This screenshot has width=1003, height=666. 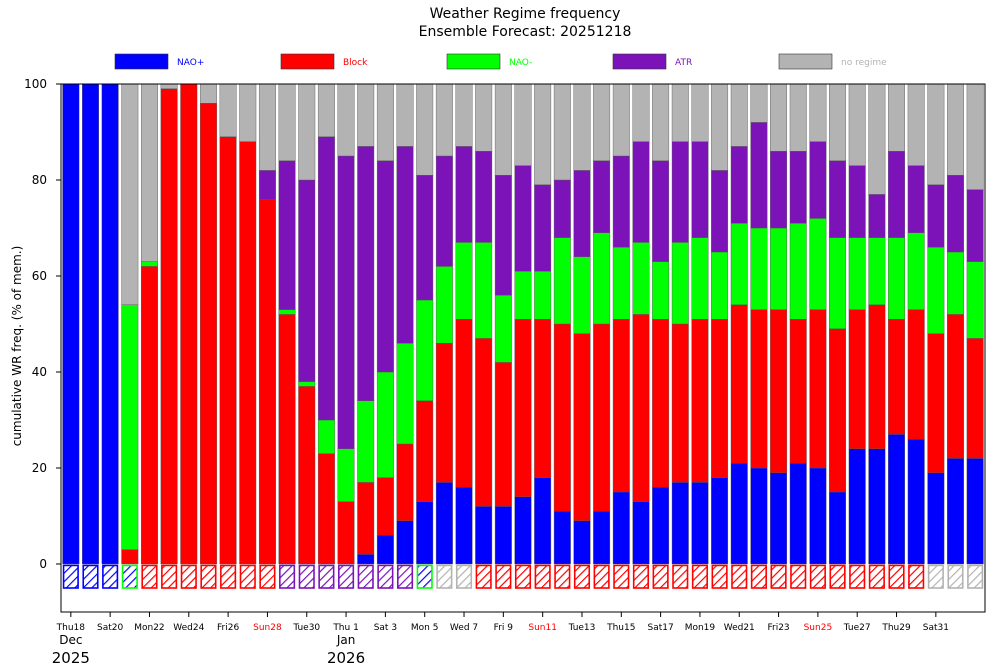 What do you see at coordinates (542, 628) in the screenshot?
I see `x-tick-label-24: Sun11` at bounding box center [542, 628].